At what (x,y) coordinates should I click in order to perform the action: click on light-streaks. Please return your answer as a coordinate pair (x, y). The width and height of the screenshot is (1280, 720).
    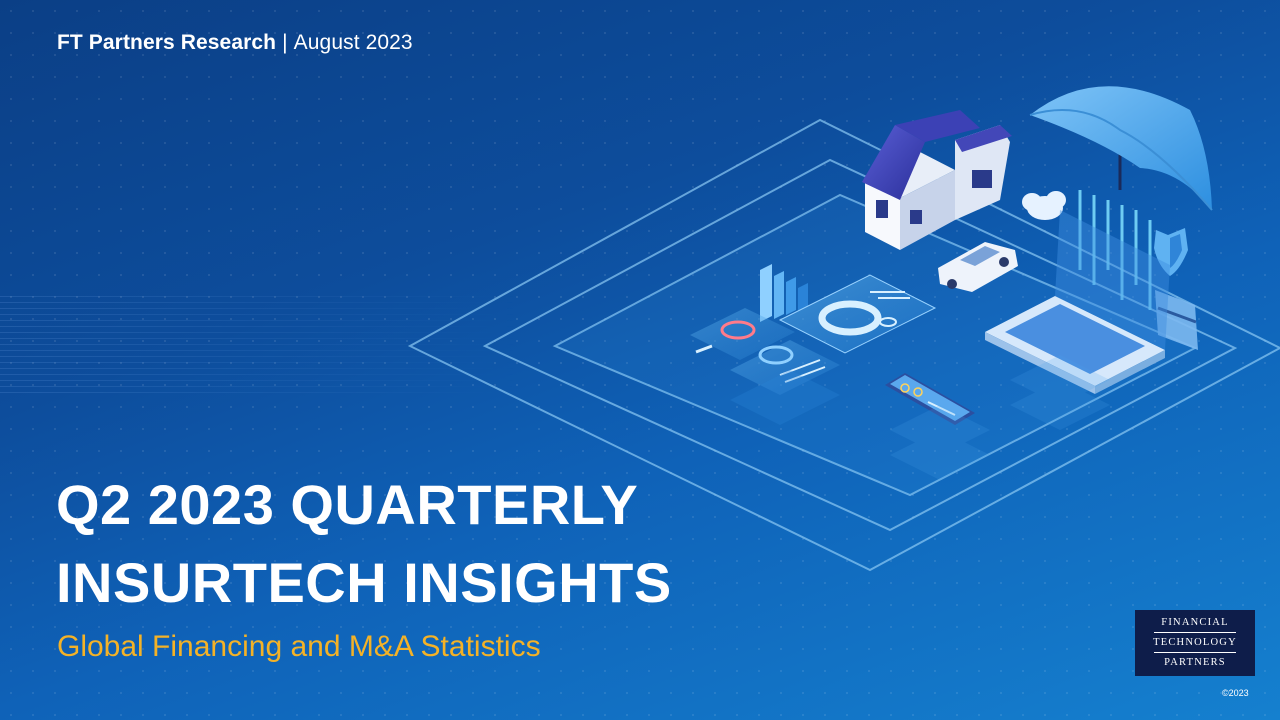
    Looking at the image, I should click on (260, 346).